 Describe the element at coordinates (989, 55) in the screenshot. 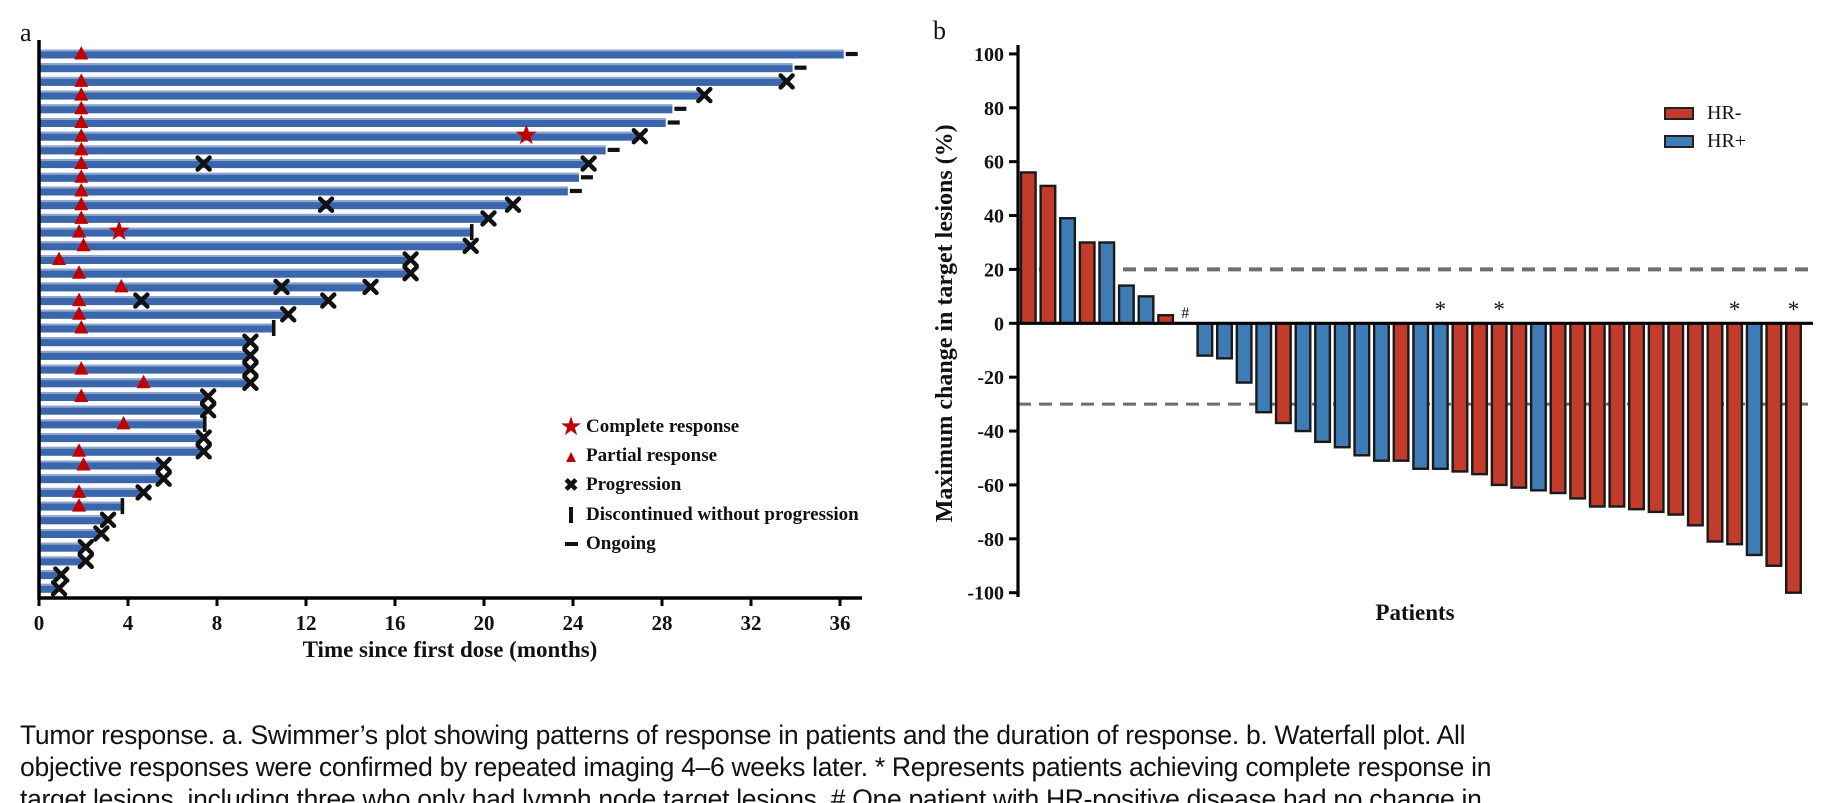

I see `y-tick-label: 100` at that location.